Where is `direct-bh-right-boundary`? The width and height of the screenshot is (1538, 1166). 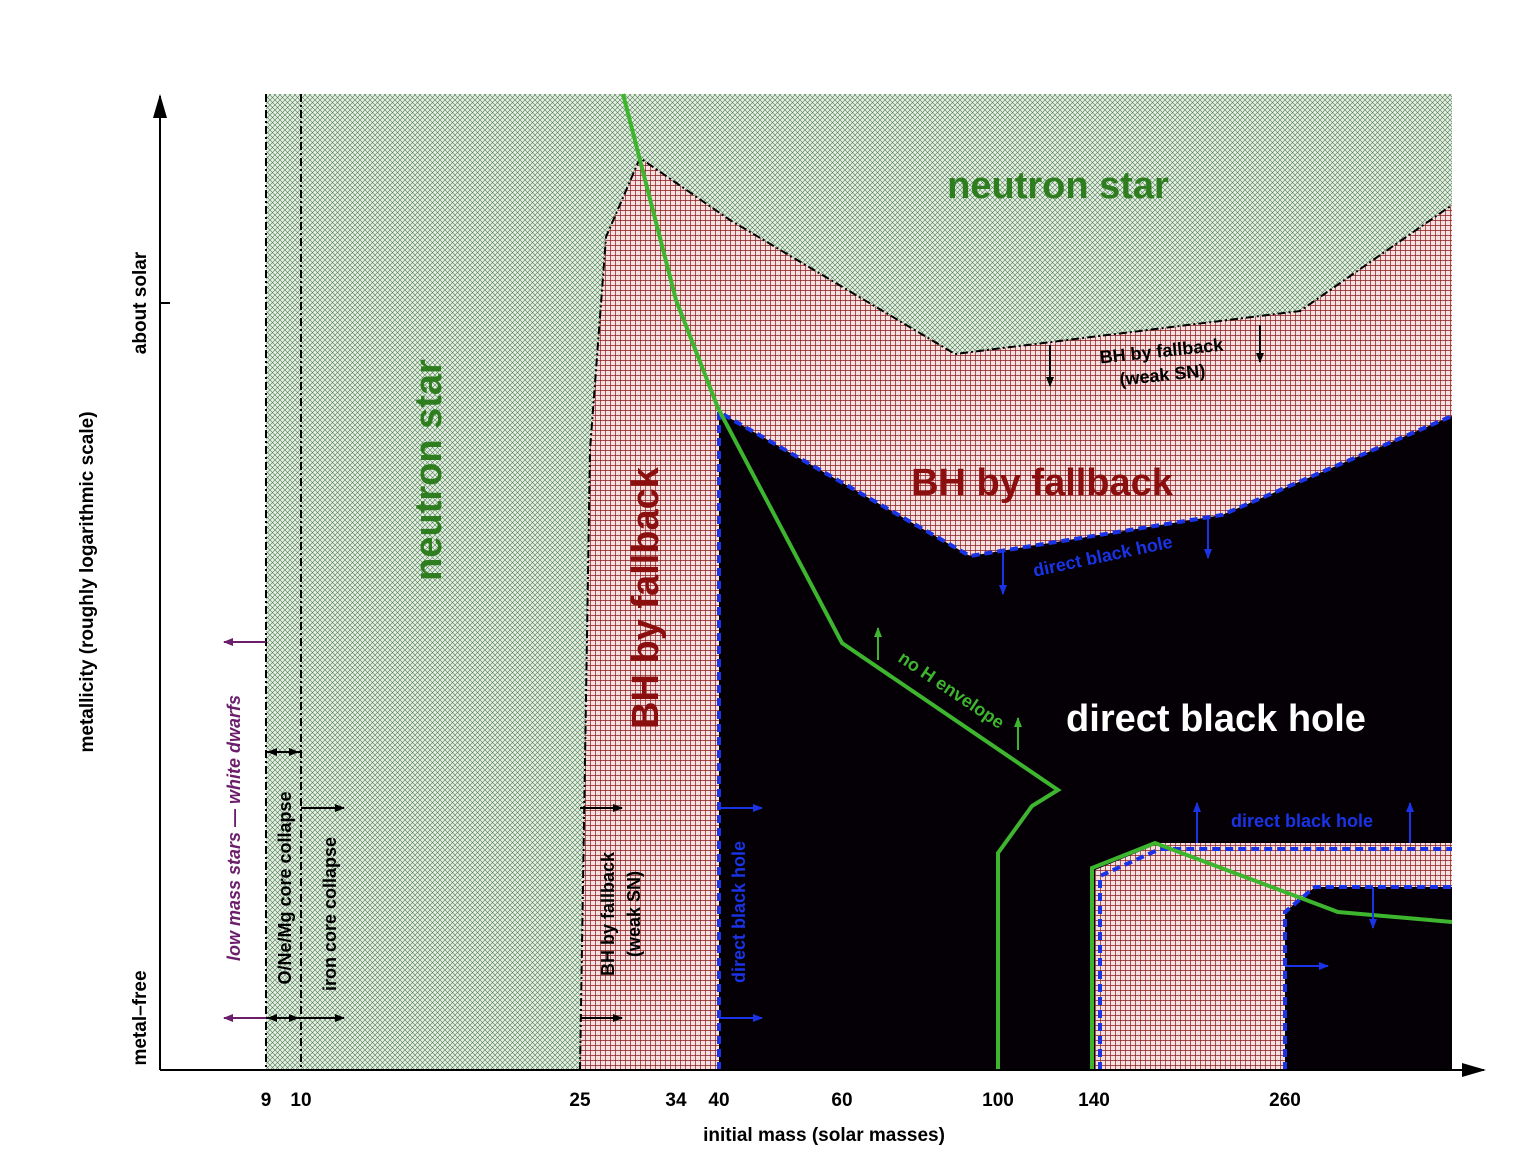
direct-bh-right-boundary is located at coordinates (1367, 977).